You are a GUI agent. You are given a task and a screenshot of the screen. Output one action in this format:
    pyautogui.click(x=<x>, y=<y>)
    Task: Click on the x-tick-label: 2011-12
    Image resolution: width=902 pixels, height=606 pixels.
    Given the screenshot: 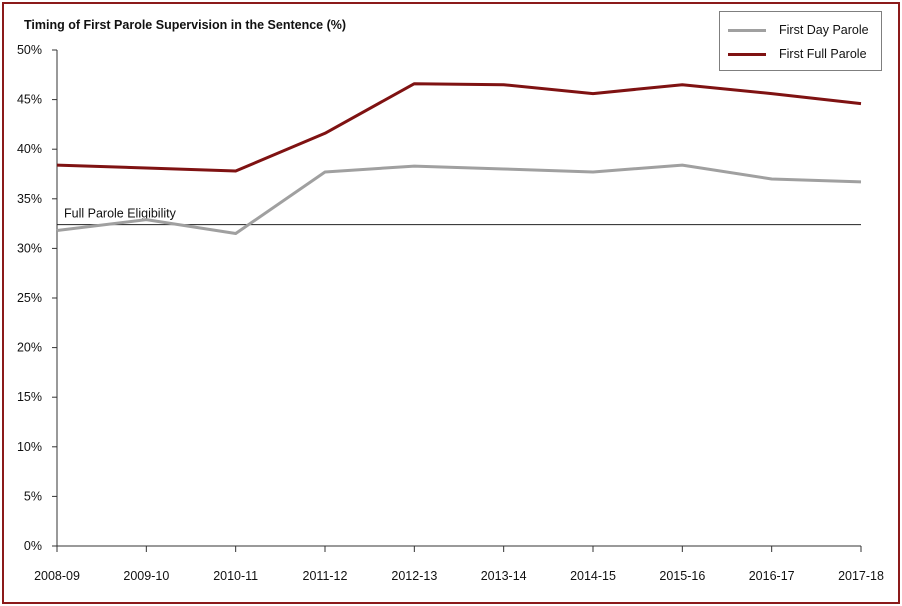 What is the action you would take?
    pyautogui.click(x=325, y=576)
    